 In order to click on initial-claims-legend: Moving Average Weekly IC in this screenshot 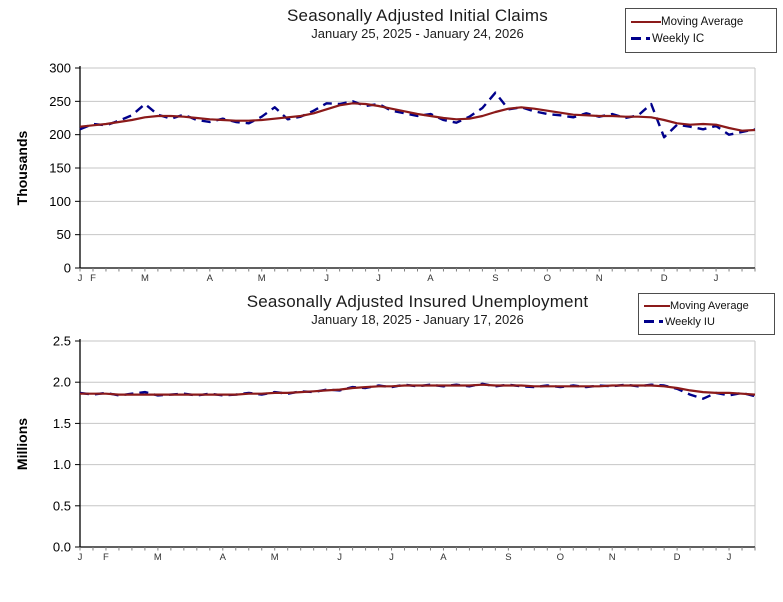, I will do `click(701, 30)`.